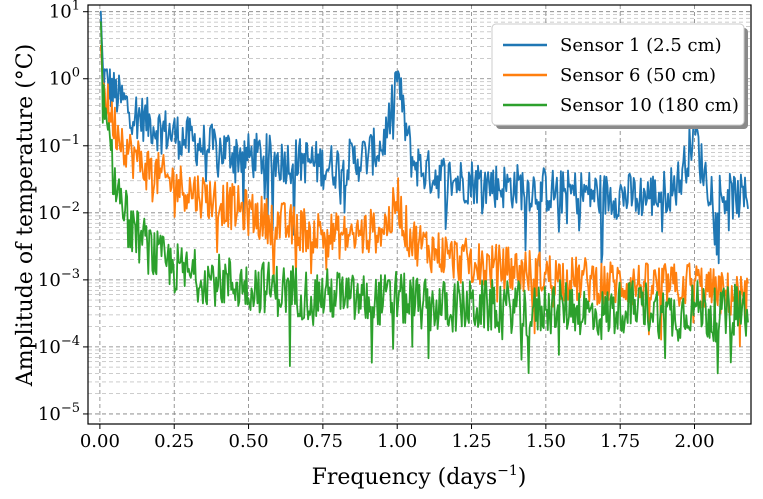  Describe the element at coordinates (64, 78) in the screenshot. I see `y-tick-label-5: 10⁰` at that location.